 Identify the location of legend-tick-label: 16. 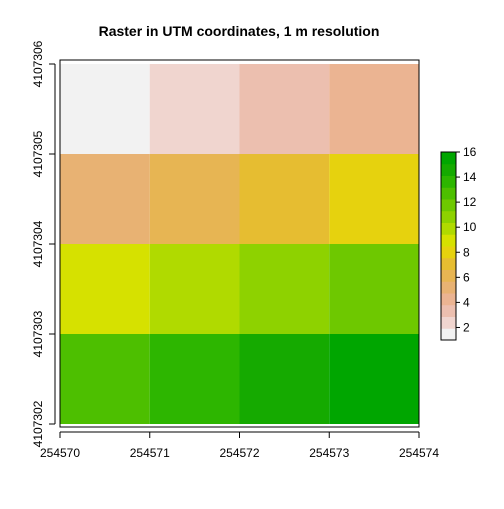
(470, 152).